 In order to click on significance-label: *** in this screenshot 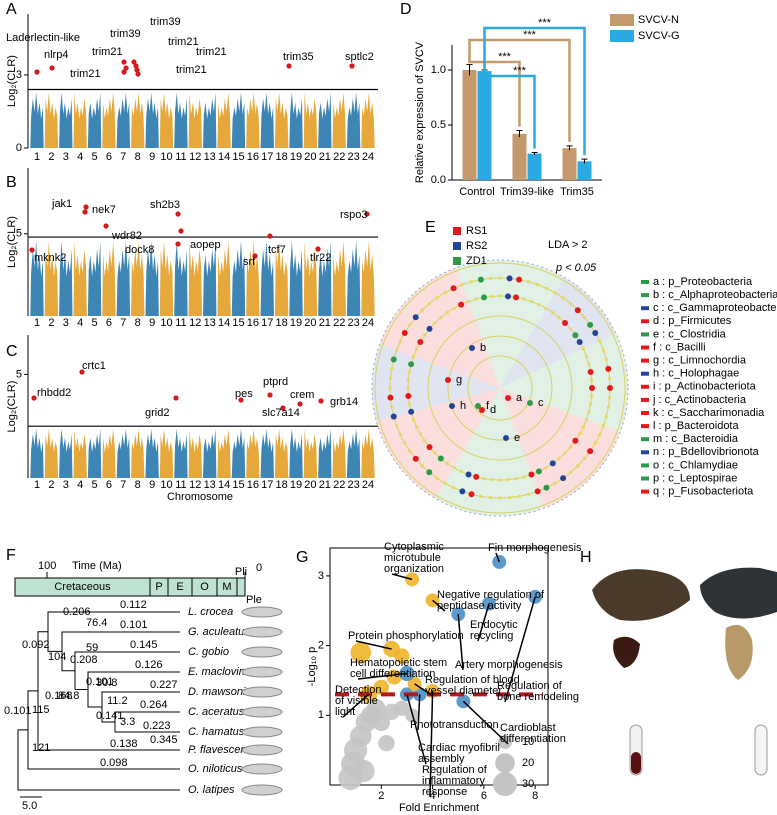, I will do `click(505, 57)`.